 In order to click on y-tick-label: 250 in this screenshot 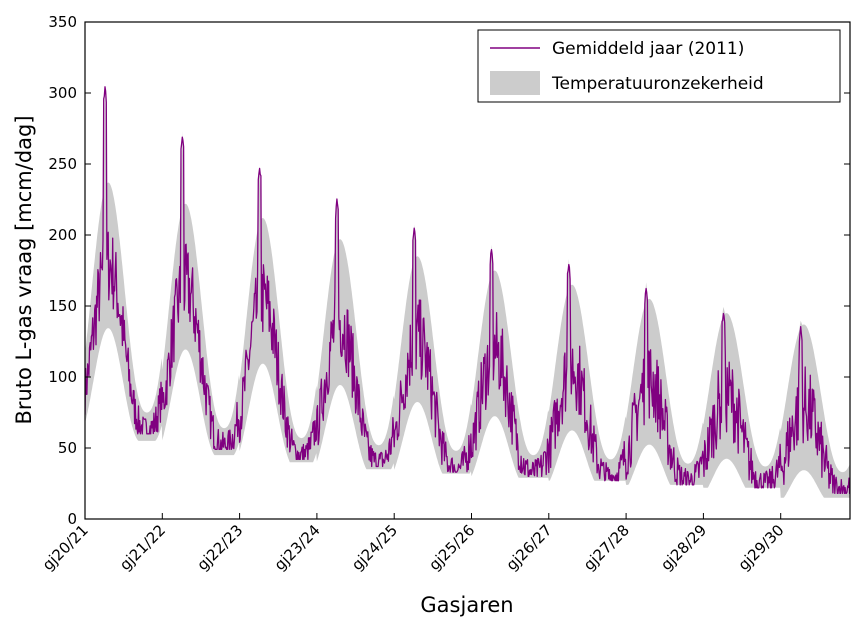, I will do `click(62, 164)`.